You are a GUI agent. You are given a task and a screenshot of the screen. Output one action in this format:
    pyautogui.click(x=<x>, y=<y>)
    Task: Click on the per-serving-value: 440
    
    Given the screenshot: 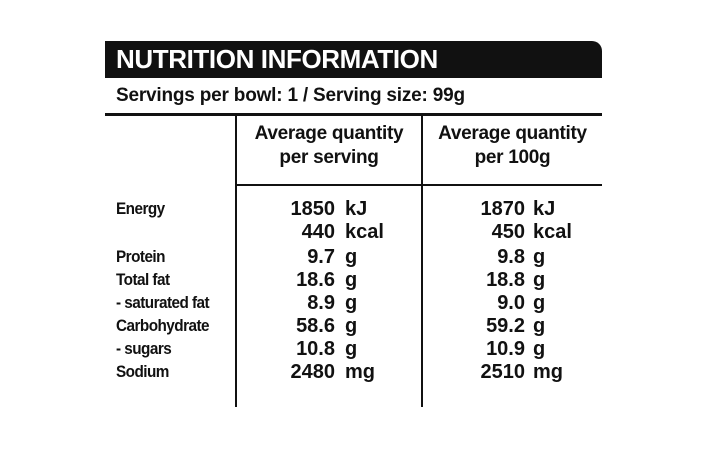 What is the action you would take?
    pyautogui.click(x=318, y=232)
    